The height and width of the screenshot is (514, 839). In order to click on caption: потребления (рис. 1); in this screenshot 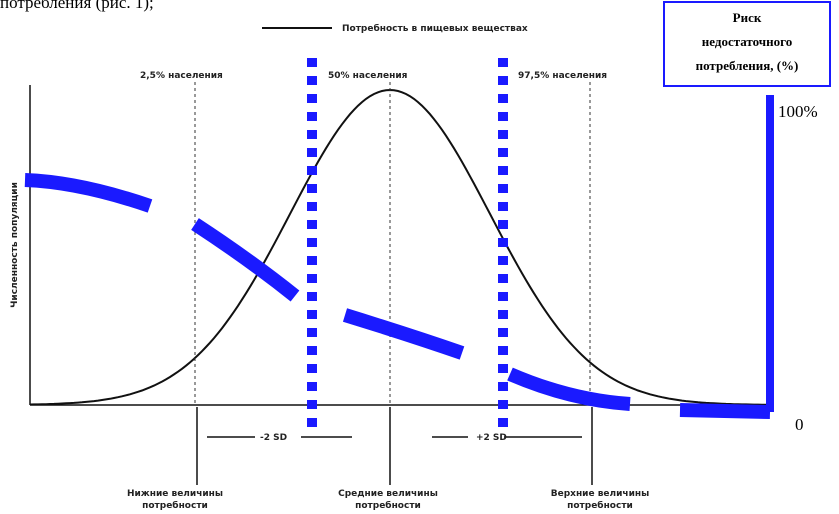, I will do `click(77, 6)`.